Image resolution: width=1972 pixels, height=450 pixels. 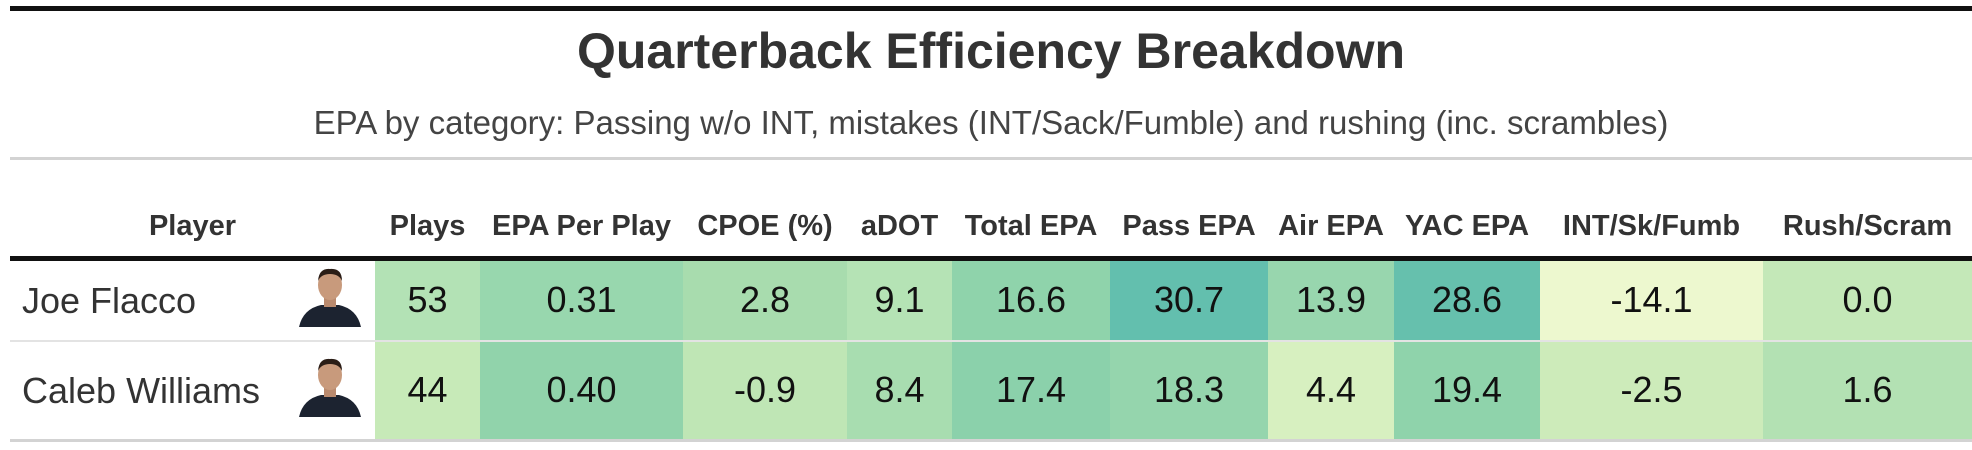 What do you see at coordinates (1867, 299) in the screenshot?
I see `stat-cell: 0.0` at bounding box center [1867, 299].